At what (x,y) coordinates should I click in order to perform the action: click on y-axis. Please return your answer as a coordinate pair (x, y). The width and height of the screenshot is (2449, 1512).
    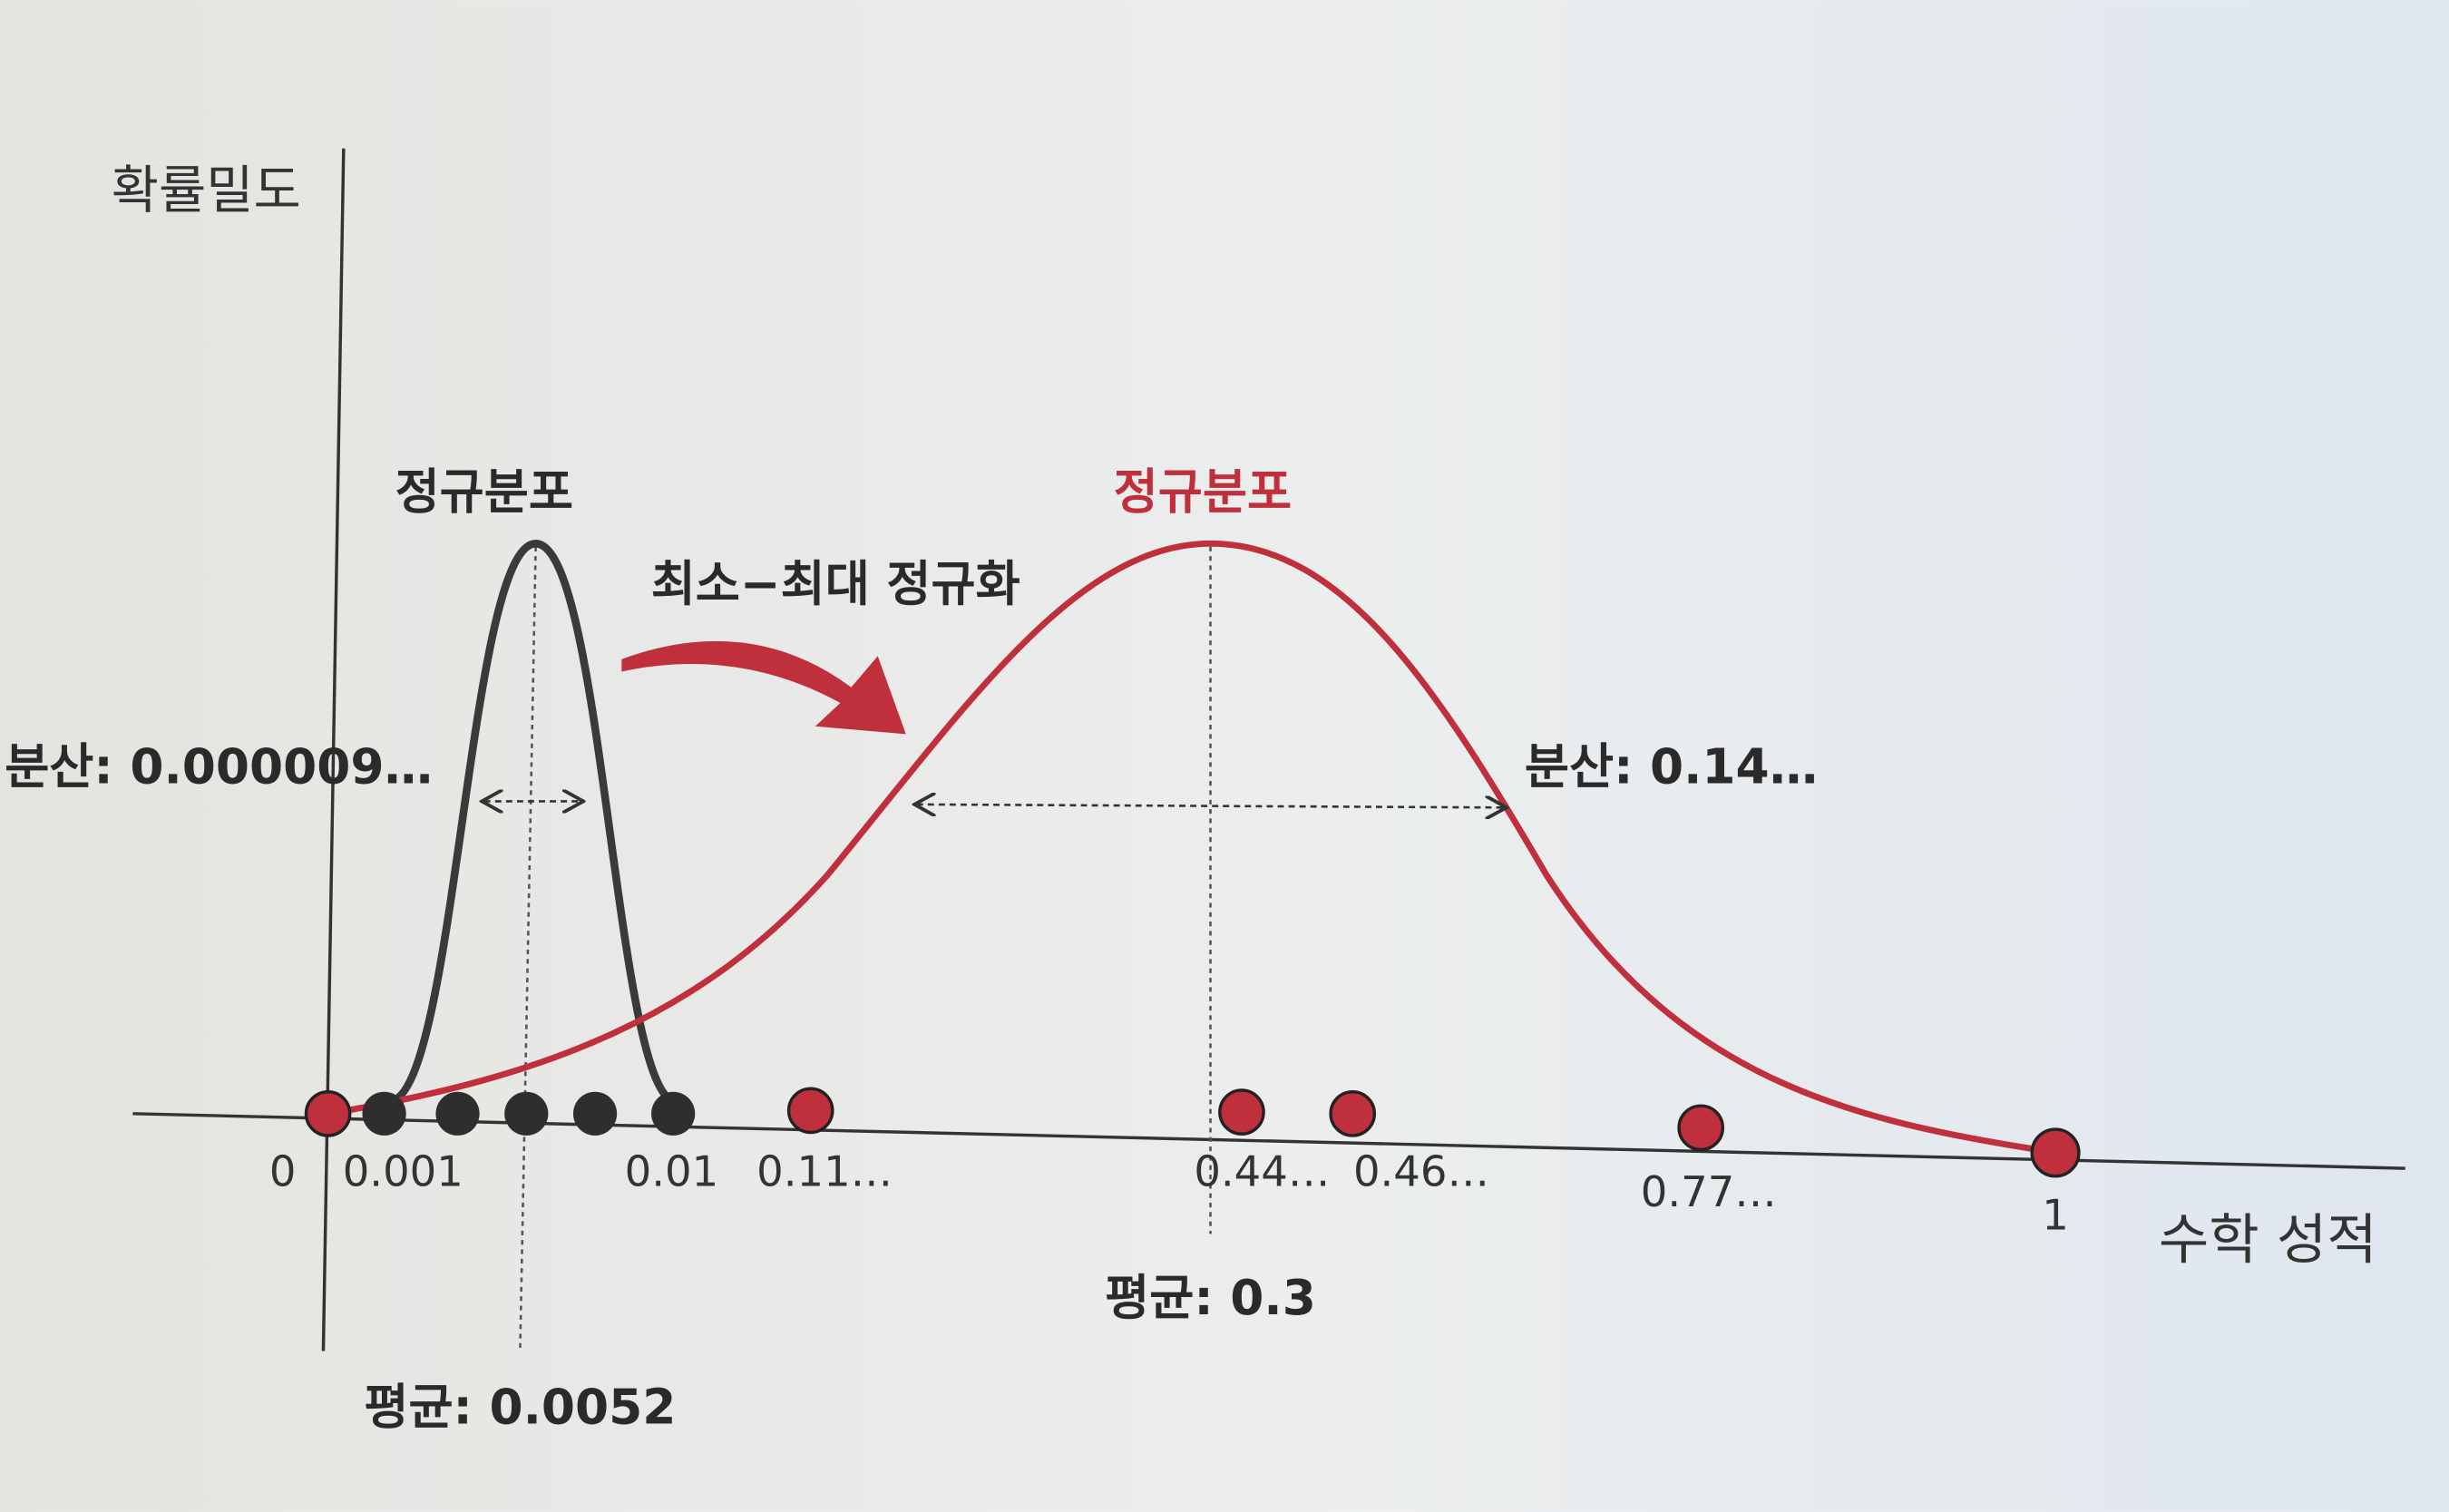
    Looking at the image, I should click on (333, 749).